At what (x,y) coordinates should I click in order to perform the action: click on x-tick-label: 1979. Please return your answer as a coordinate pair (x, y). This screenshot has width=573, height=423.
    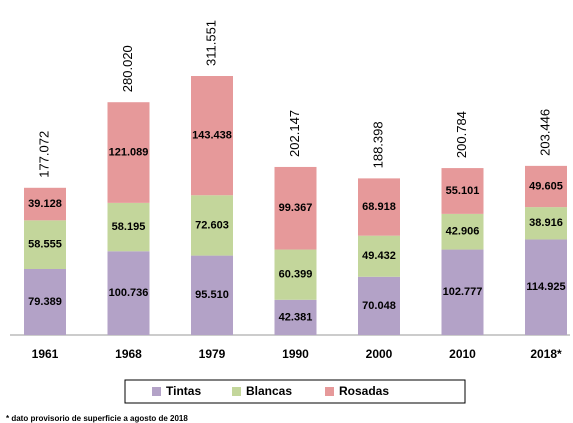
    Looking at the image, I should click on (212, 354).